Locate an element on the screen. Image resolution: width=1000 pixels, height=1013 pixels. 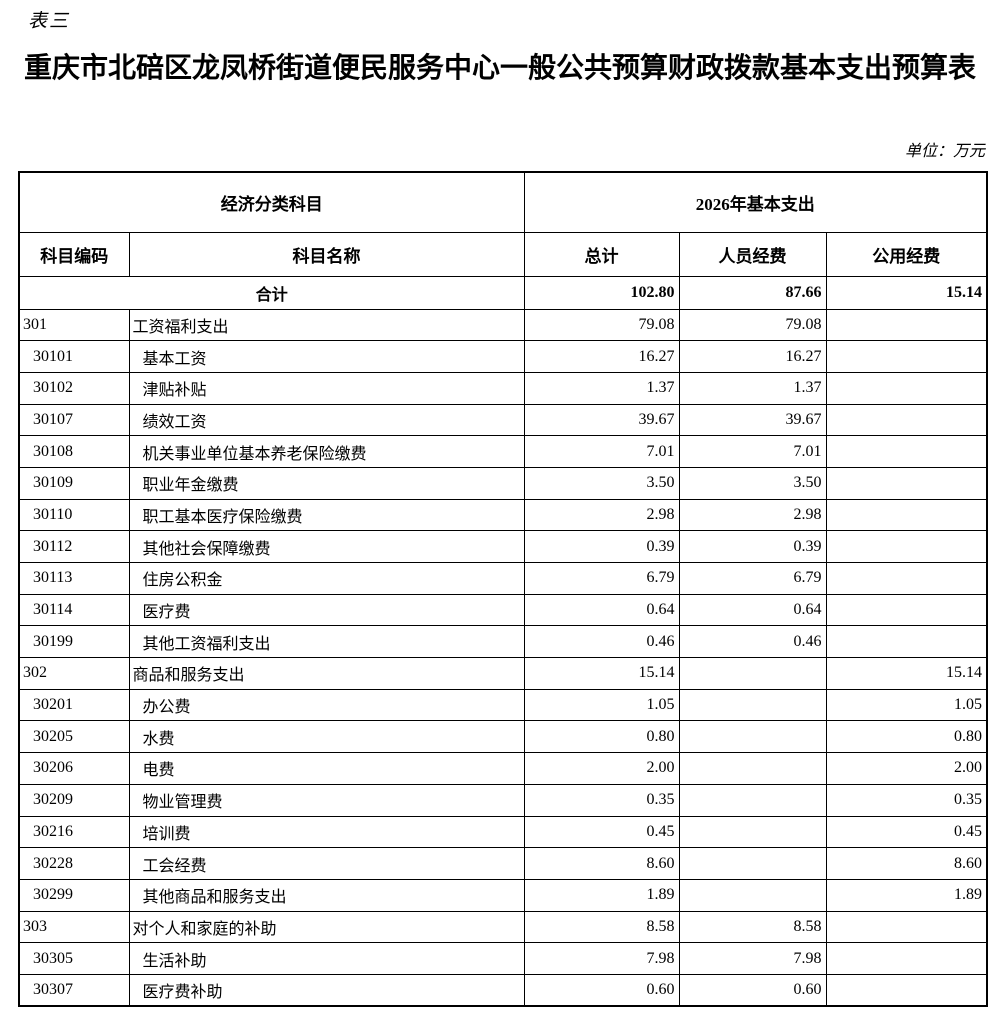
public-value-cell: 0.35 is located at coordinates (906, 800).